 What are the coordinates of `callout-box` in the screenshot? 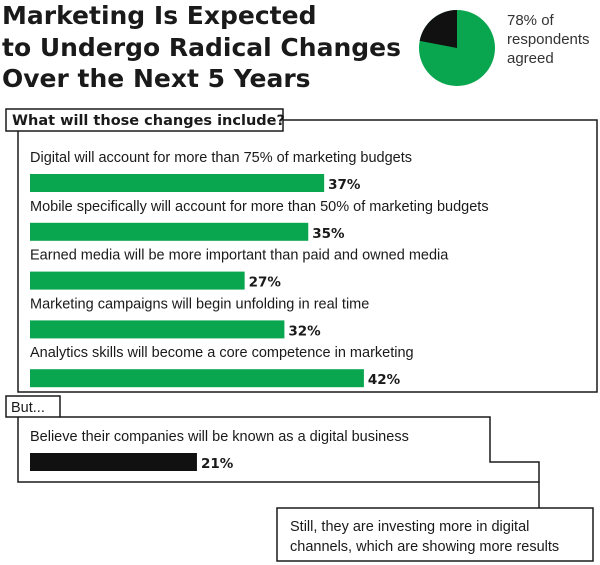 It's located at (435, 534).